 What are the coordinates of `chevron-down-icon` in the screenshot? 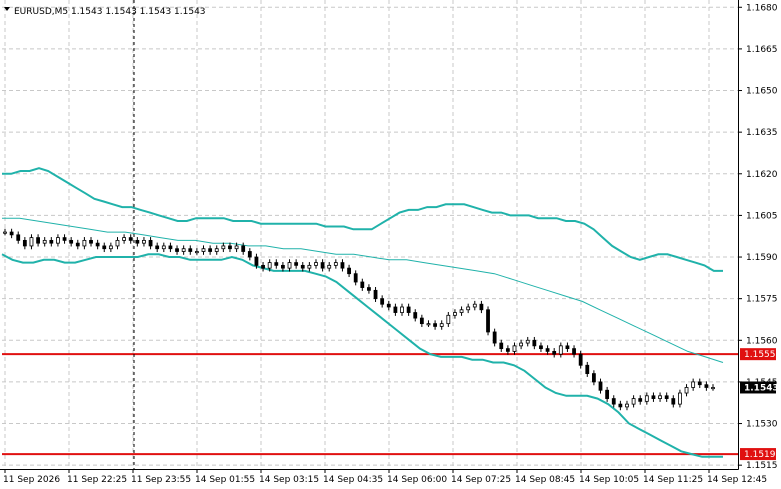 It's located at (7, 9).